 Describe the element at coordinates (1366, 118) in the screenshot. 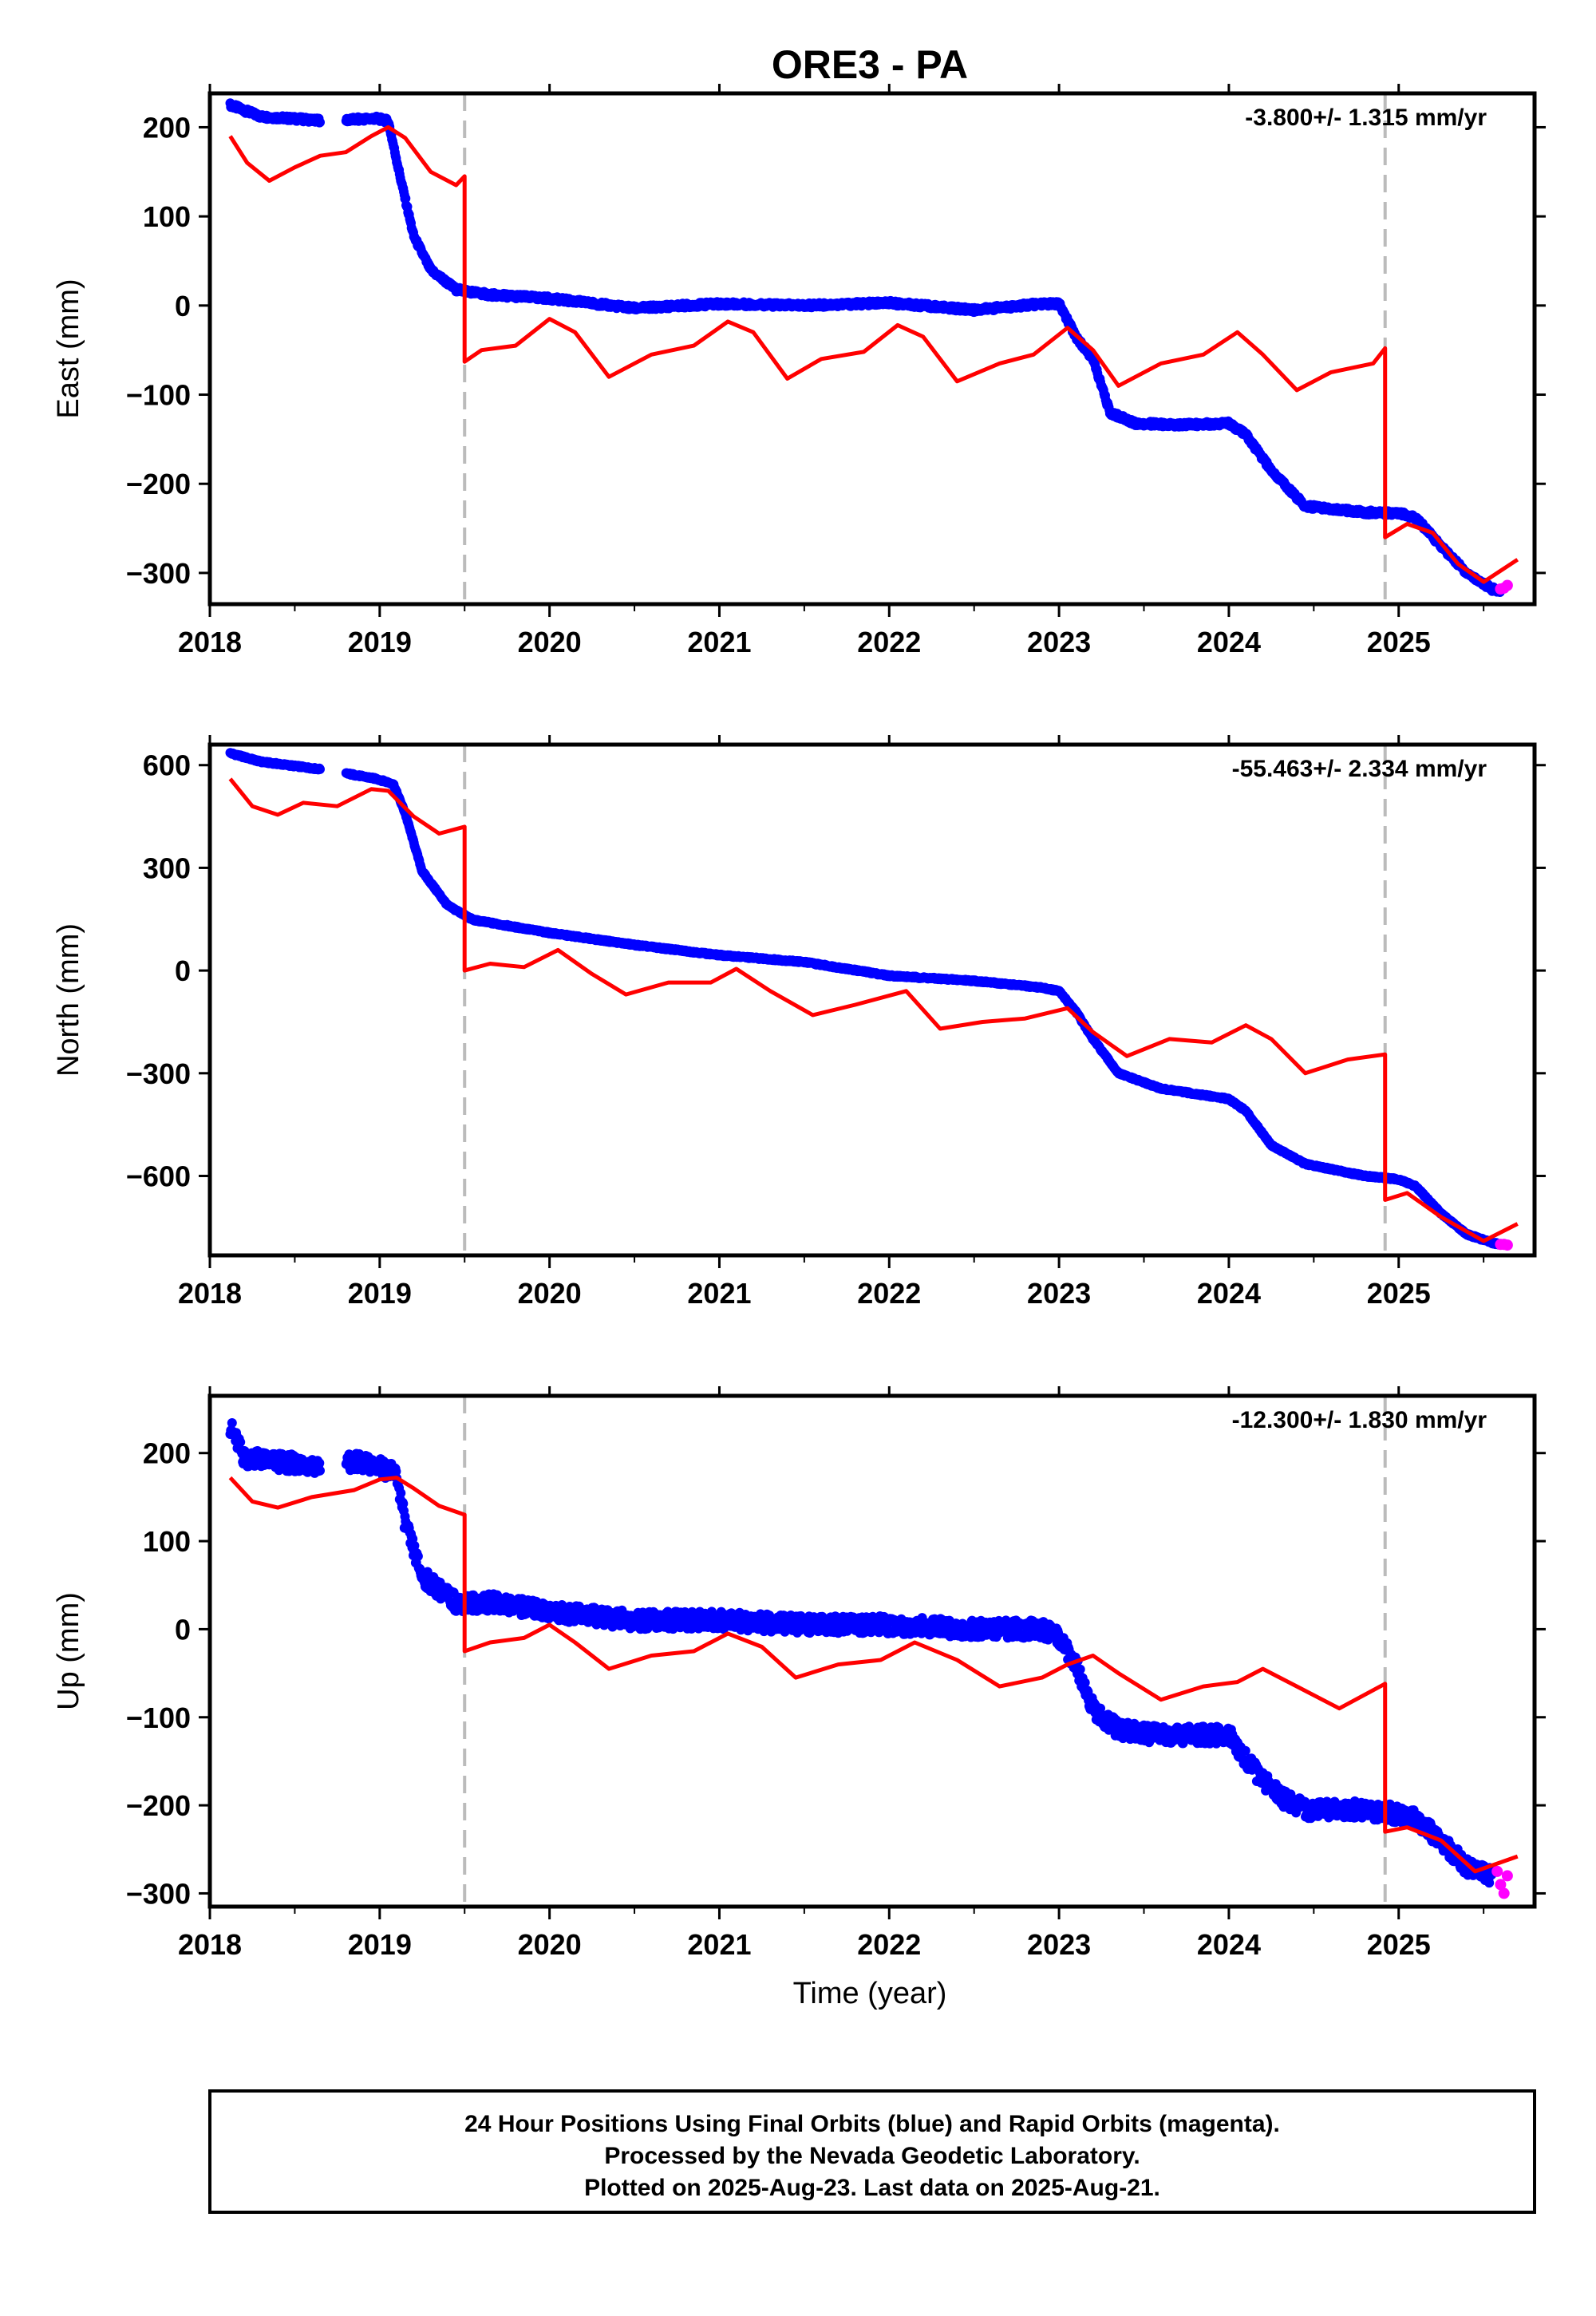

I see `rate-label: -3.800+/- 1.315 mm/yr` at that location.